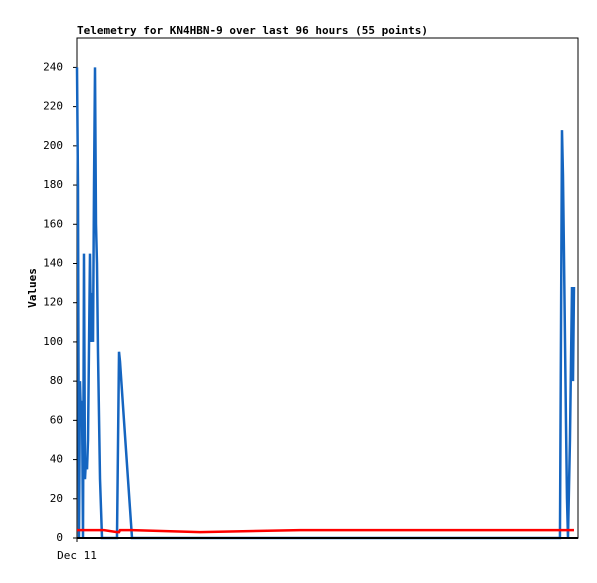 Image resolution: width=597 pixels, height=583 pixels. I want to click on y-tick-label: 160, so click(53, 223).